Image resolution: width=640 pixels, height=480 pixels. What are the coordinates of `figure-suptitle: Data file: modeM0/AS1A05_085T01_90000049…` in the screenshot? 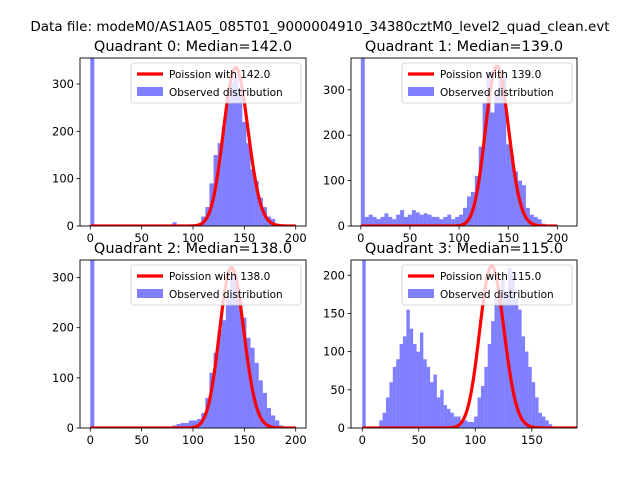 It's located at (319, 27).